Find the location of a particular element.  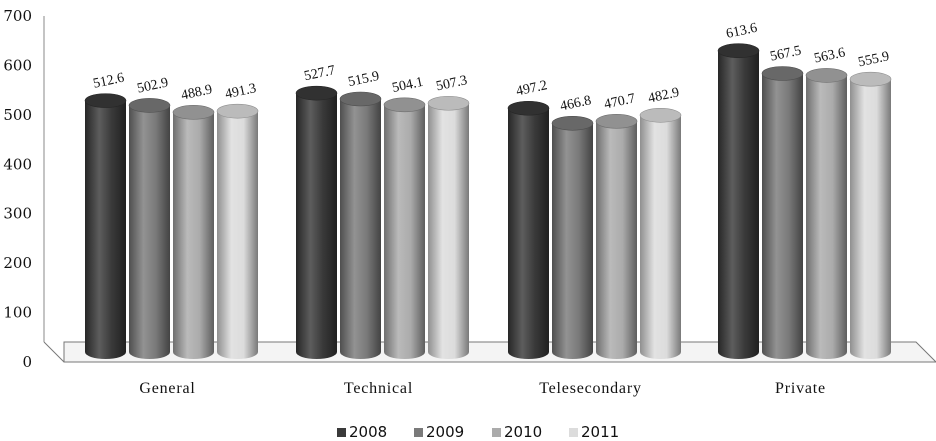

data-label: 502.9 is located at coordinates (153, 85).